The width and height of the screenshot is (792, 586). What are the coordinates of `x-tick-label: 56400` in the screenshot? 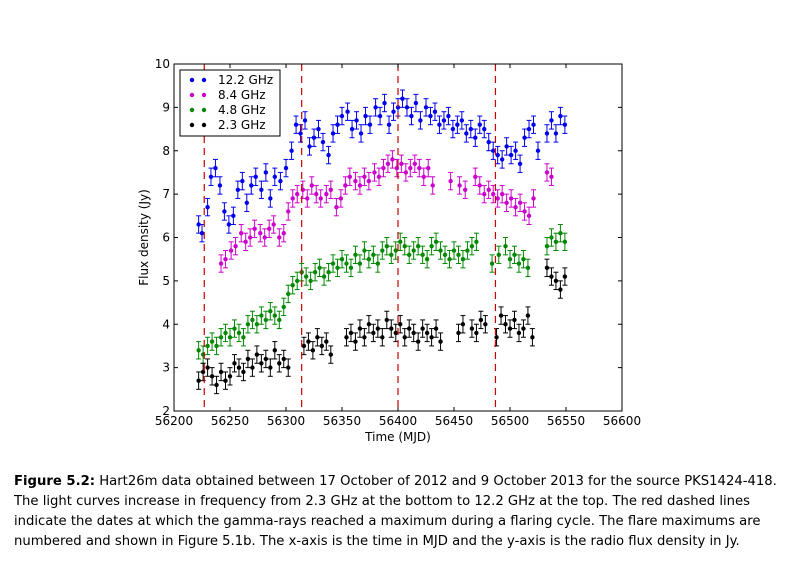 It's located at (398, 421).